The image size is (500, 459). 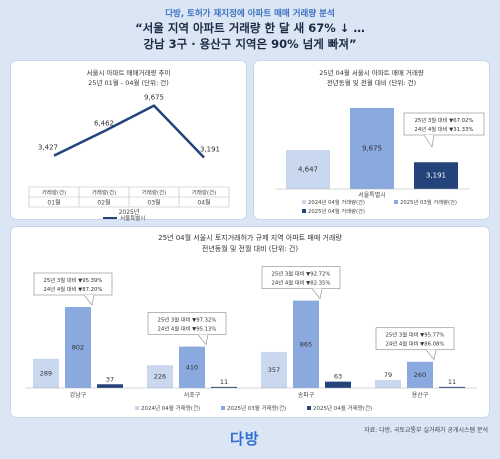 I want to click on chart2-subtitle: 전년동월 및 전월 대비 (단위: 건), so click(x=371, y=83).